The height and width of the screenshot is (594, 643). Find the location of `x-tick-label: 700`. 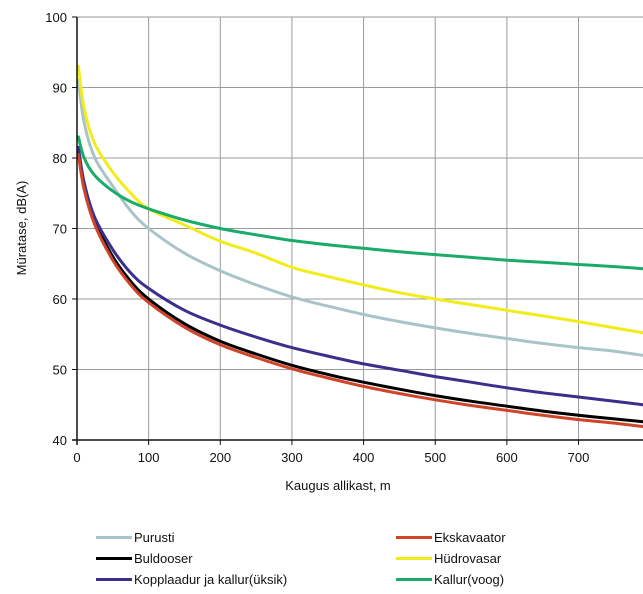

x-tick-label: 700 is located at coordinates (579, 457).